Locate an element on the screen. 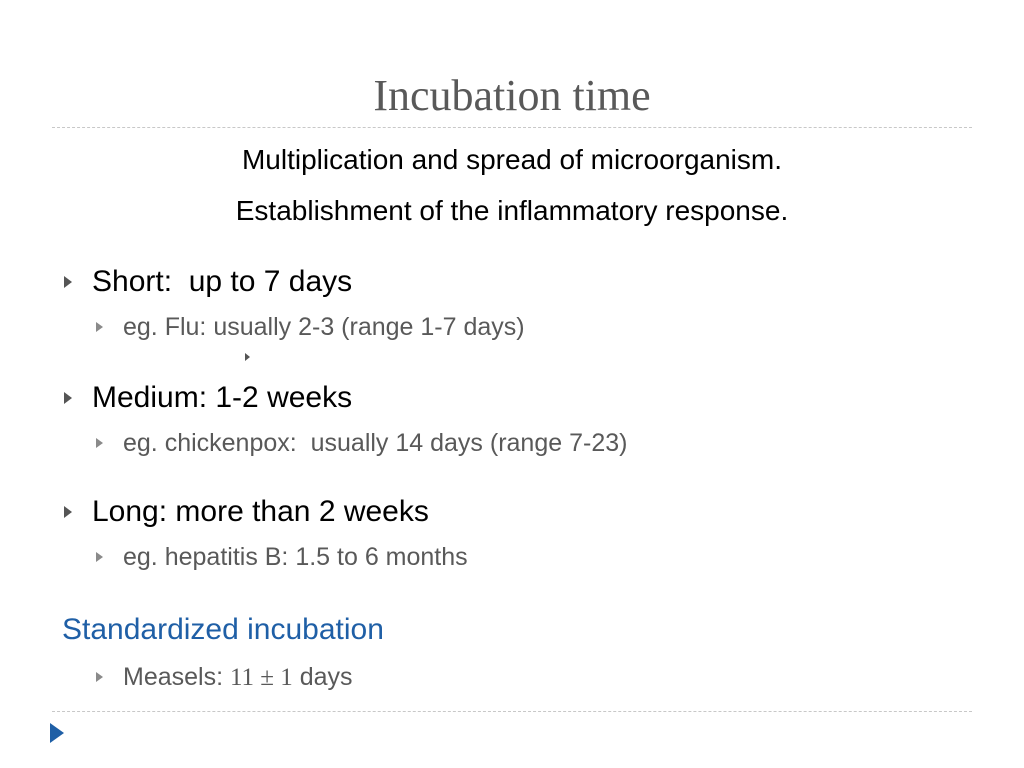  measels-value: 11 ± 1 is located at coordinates (261, 677).